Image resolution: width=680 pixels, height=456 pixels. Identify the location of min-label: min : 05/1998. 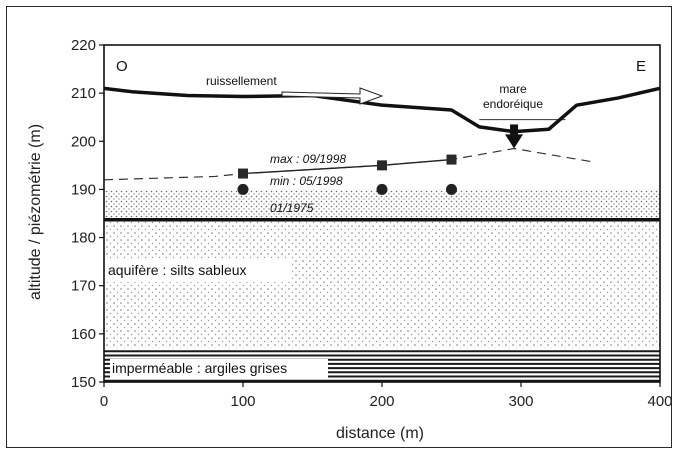
(306, 181).